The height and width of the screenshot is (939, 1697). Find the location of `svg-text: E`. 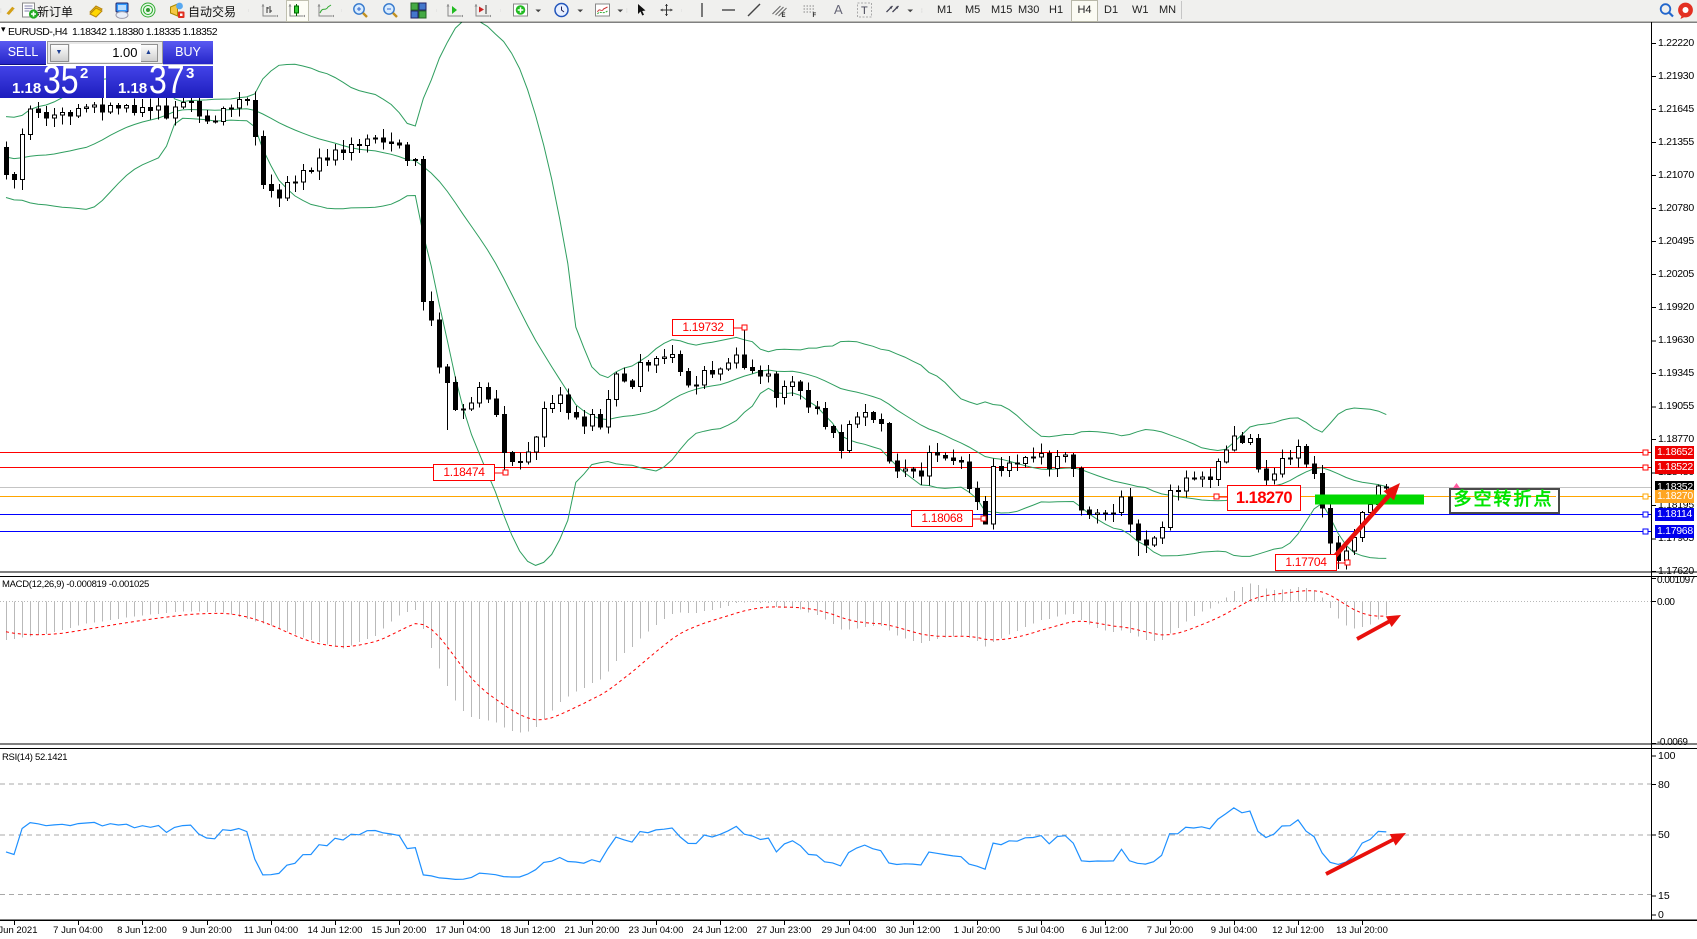

svg-text: E is located at coordinates (784, 16).